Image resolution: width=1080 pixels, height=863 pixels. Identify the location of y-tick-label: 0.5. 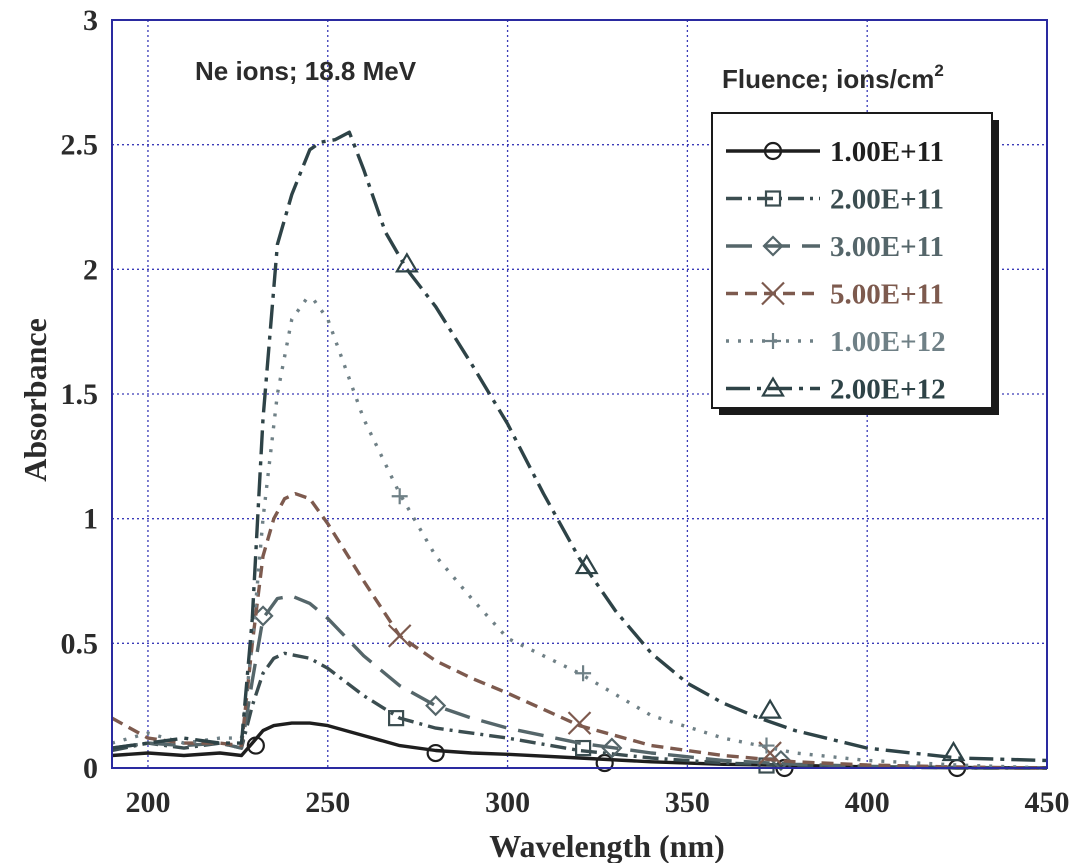
(80, 643).